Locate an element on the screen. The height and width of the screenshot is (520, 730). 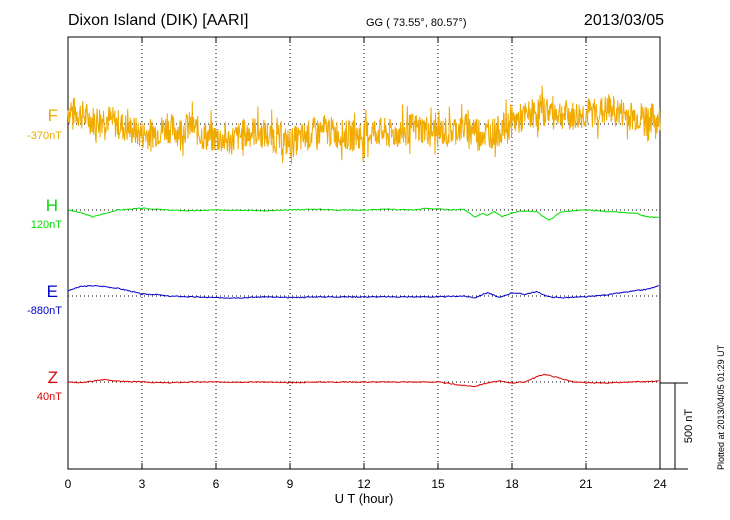
tick-label-12: 12 is located at coordinates (364, 484).